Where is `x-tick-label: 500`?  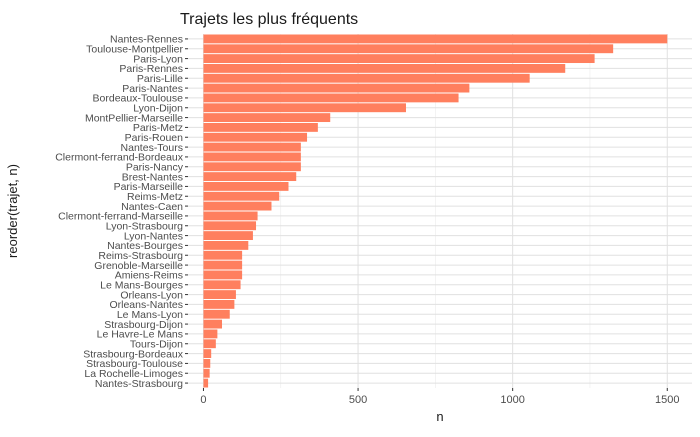 x-tick-label: 500 is located at coordinates (358, 400).